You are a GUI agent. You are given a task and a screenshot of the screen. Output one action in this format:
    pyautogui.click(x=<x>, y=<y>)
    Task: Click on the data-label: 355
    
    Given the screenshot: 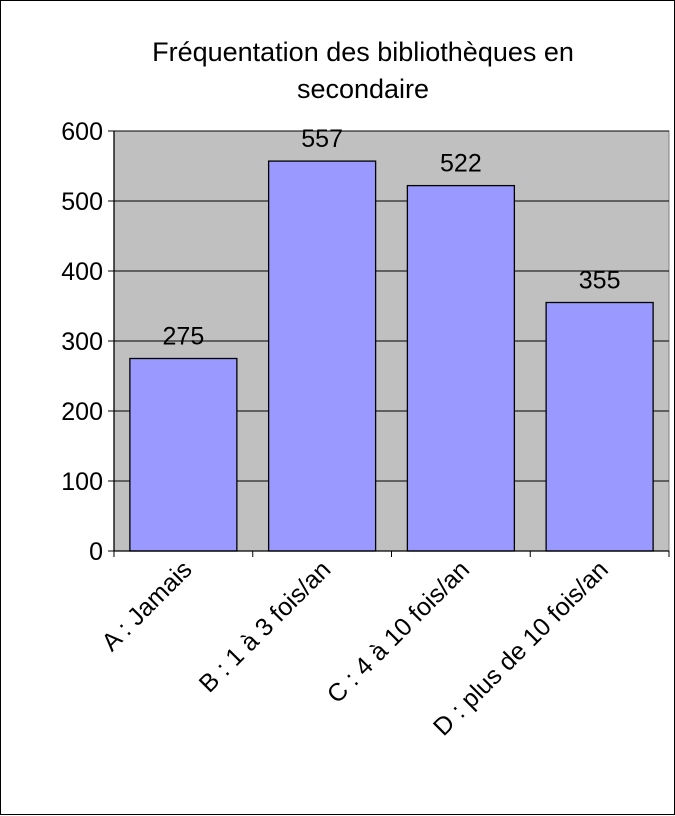 What is the action you would take?
    pyautogui.click(x=600, y=281)
    